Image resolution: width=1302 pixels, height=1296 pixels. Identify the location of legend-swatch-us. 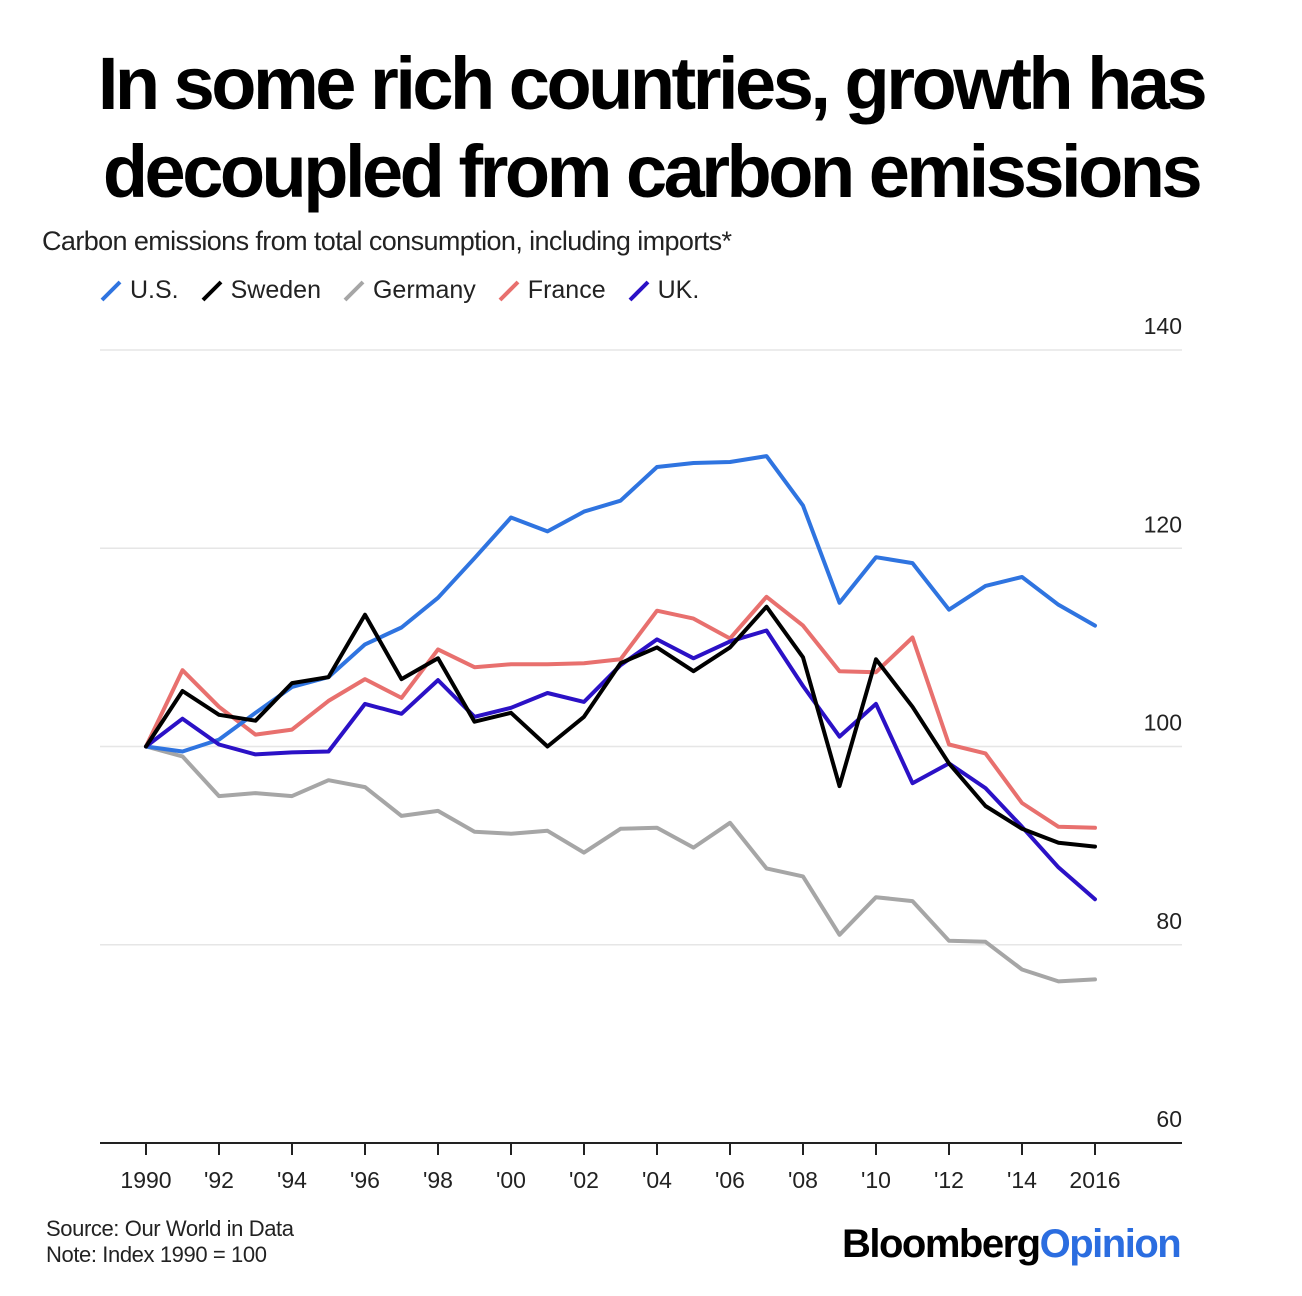
(111, 291).